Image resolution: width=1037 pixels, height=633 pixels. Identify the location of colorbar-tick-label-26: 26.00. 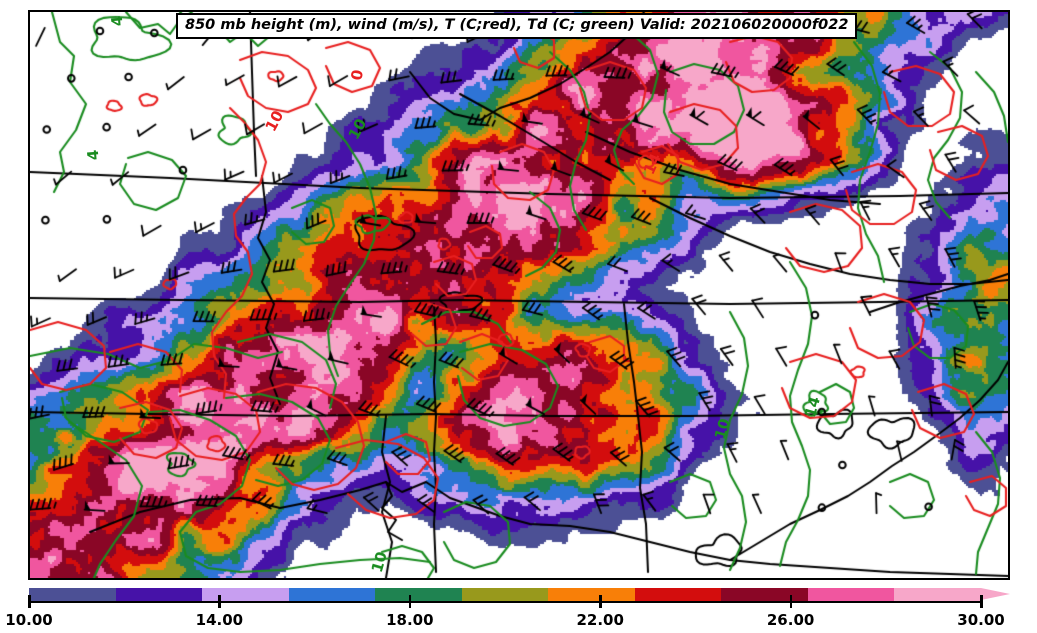
(790, 620).